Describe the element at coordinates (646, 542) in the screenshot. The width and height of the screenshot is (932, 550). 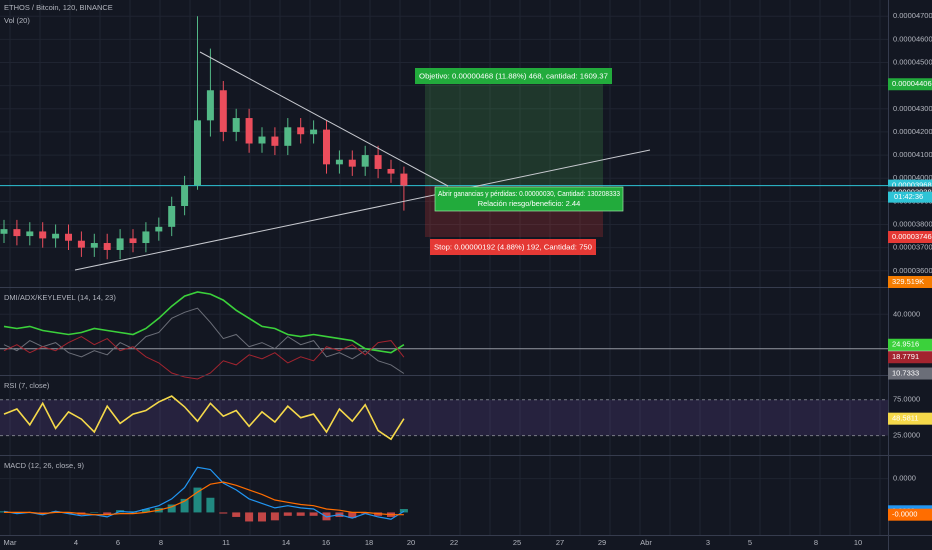
I see `x-tick-label: Abr` at that location.